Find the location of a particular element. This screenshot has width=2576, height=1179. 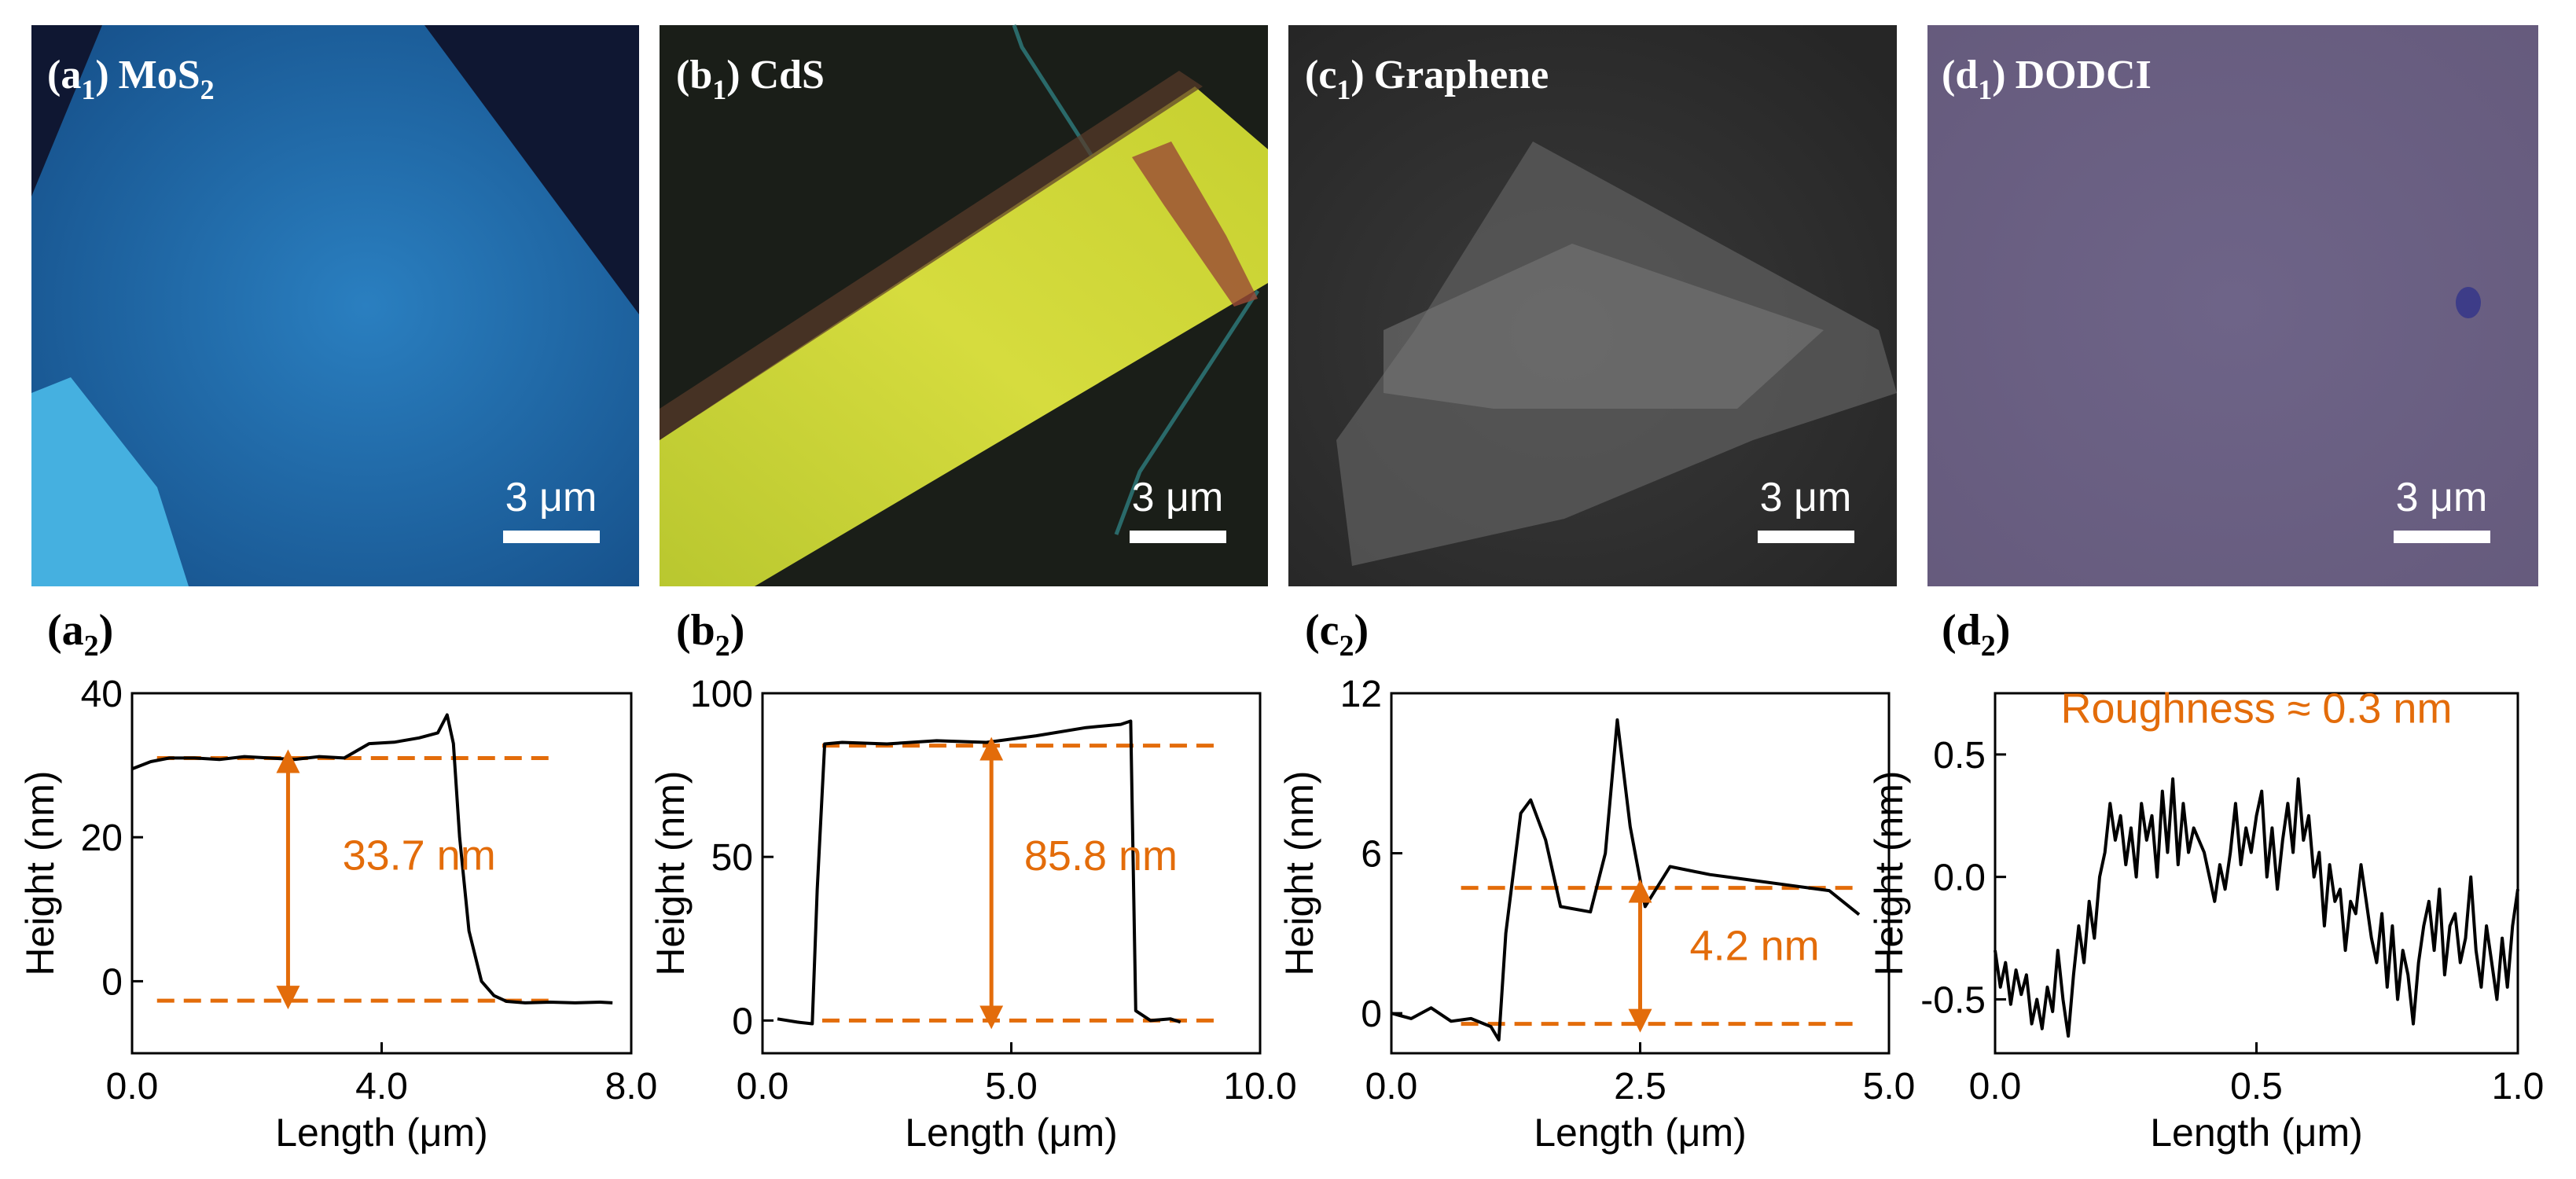

y-tick-label: 40 is located at coordinates (102, 694).